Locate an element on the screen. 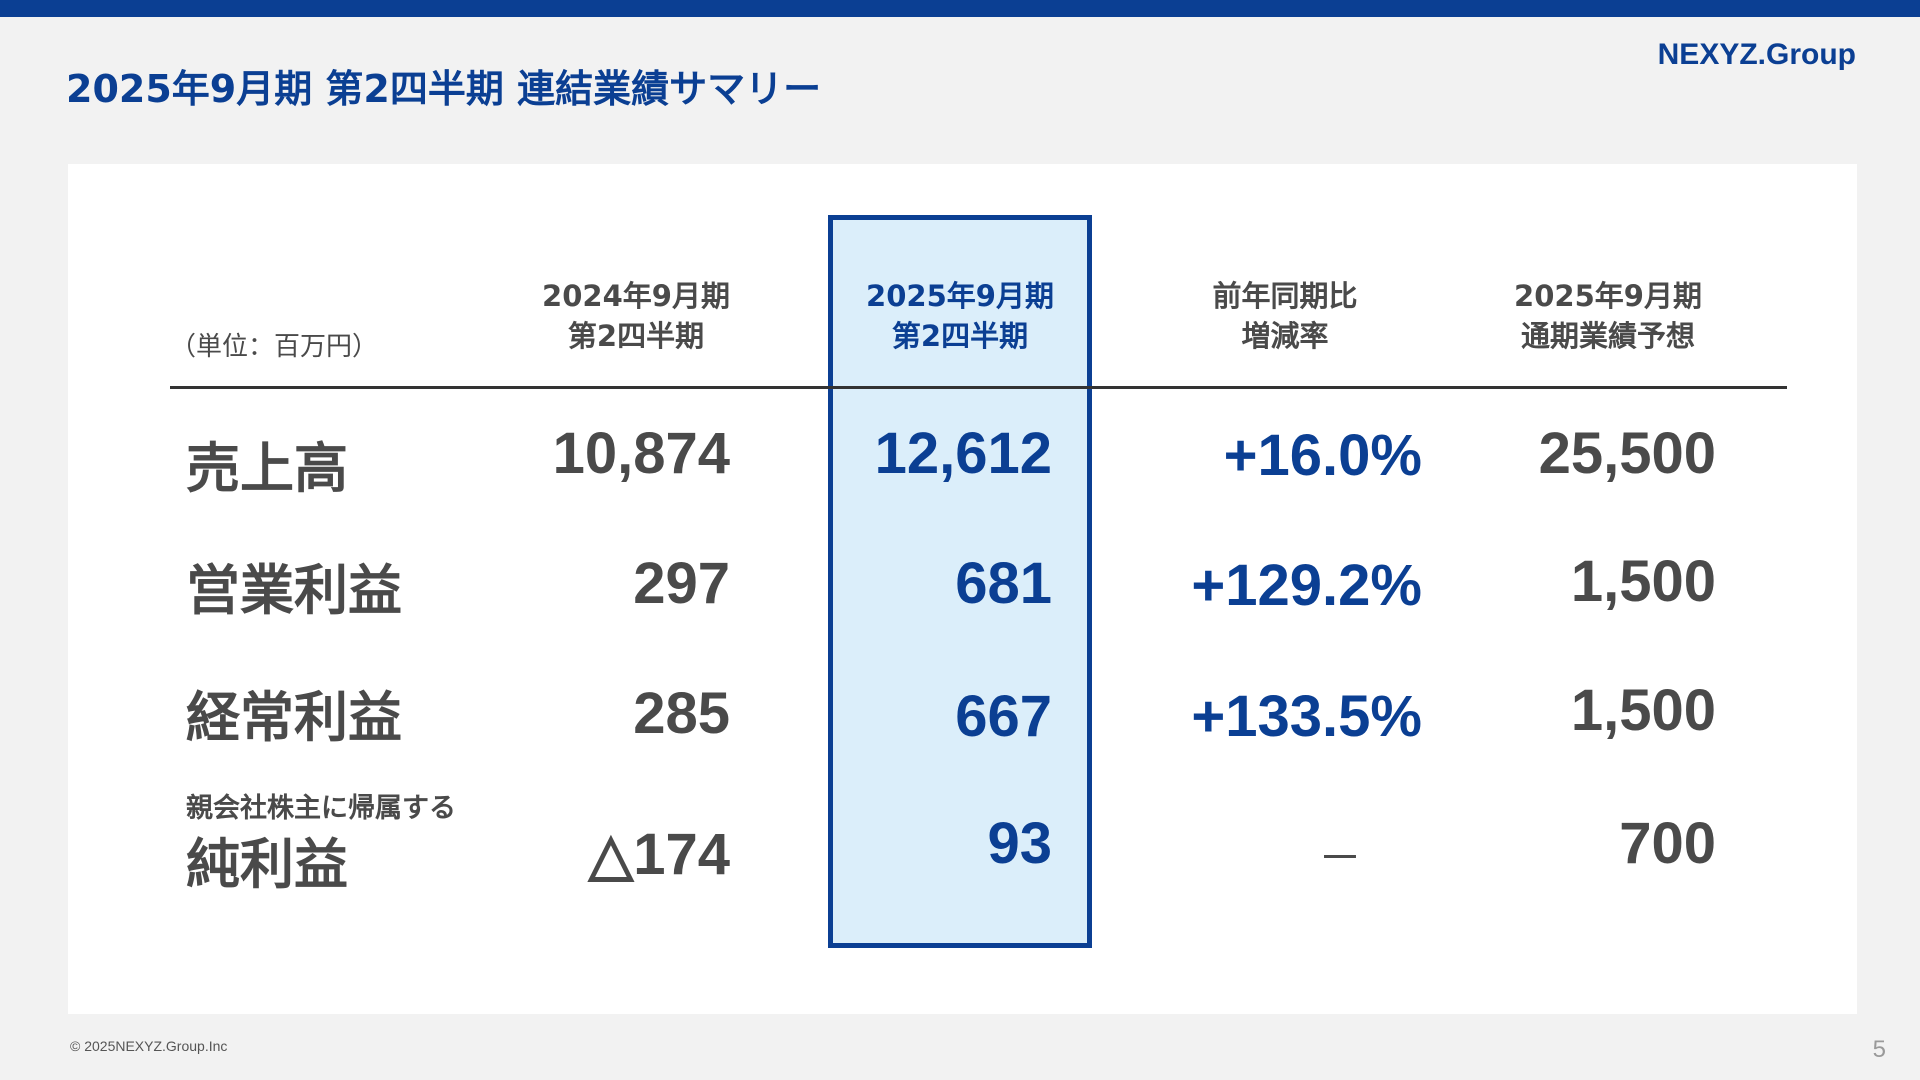 This screenshot has width=1920, height=1080. current-period-highlight is located at coordinates (960, 581).